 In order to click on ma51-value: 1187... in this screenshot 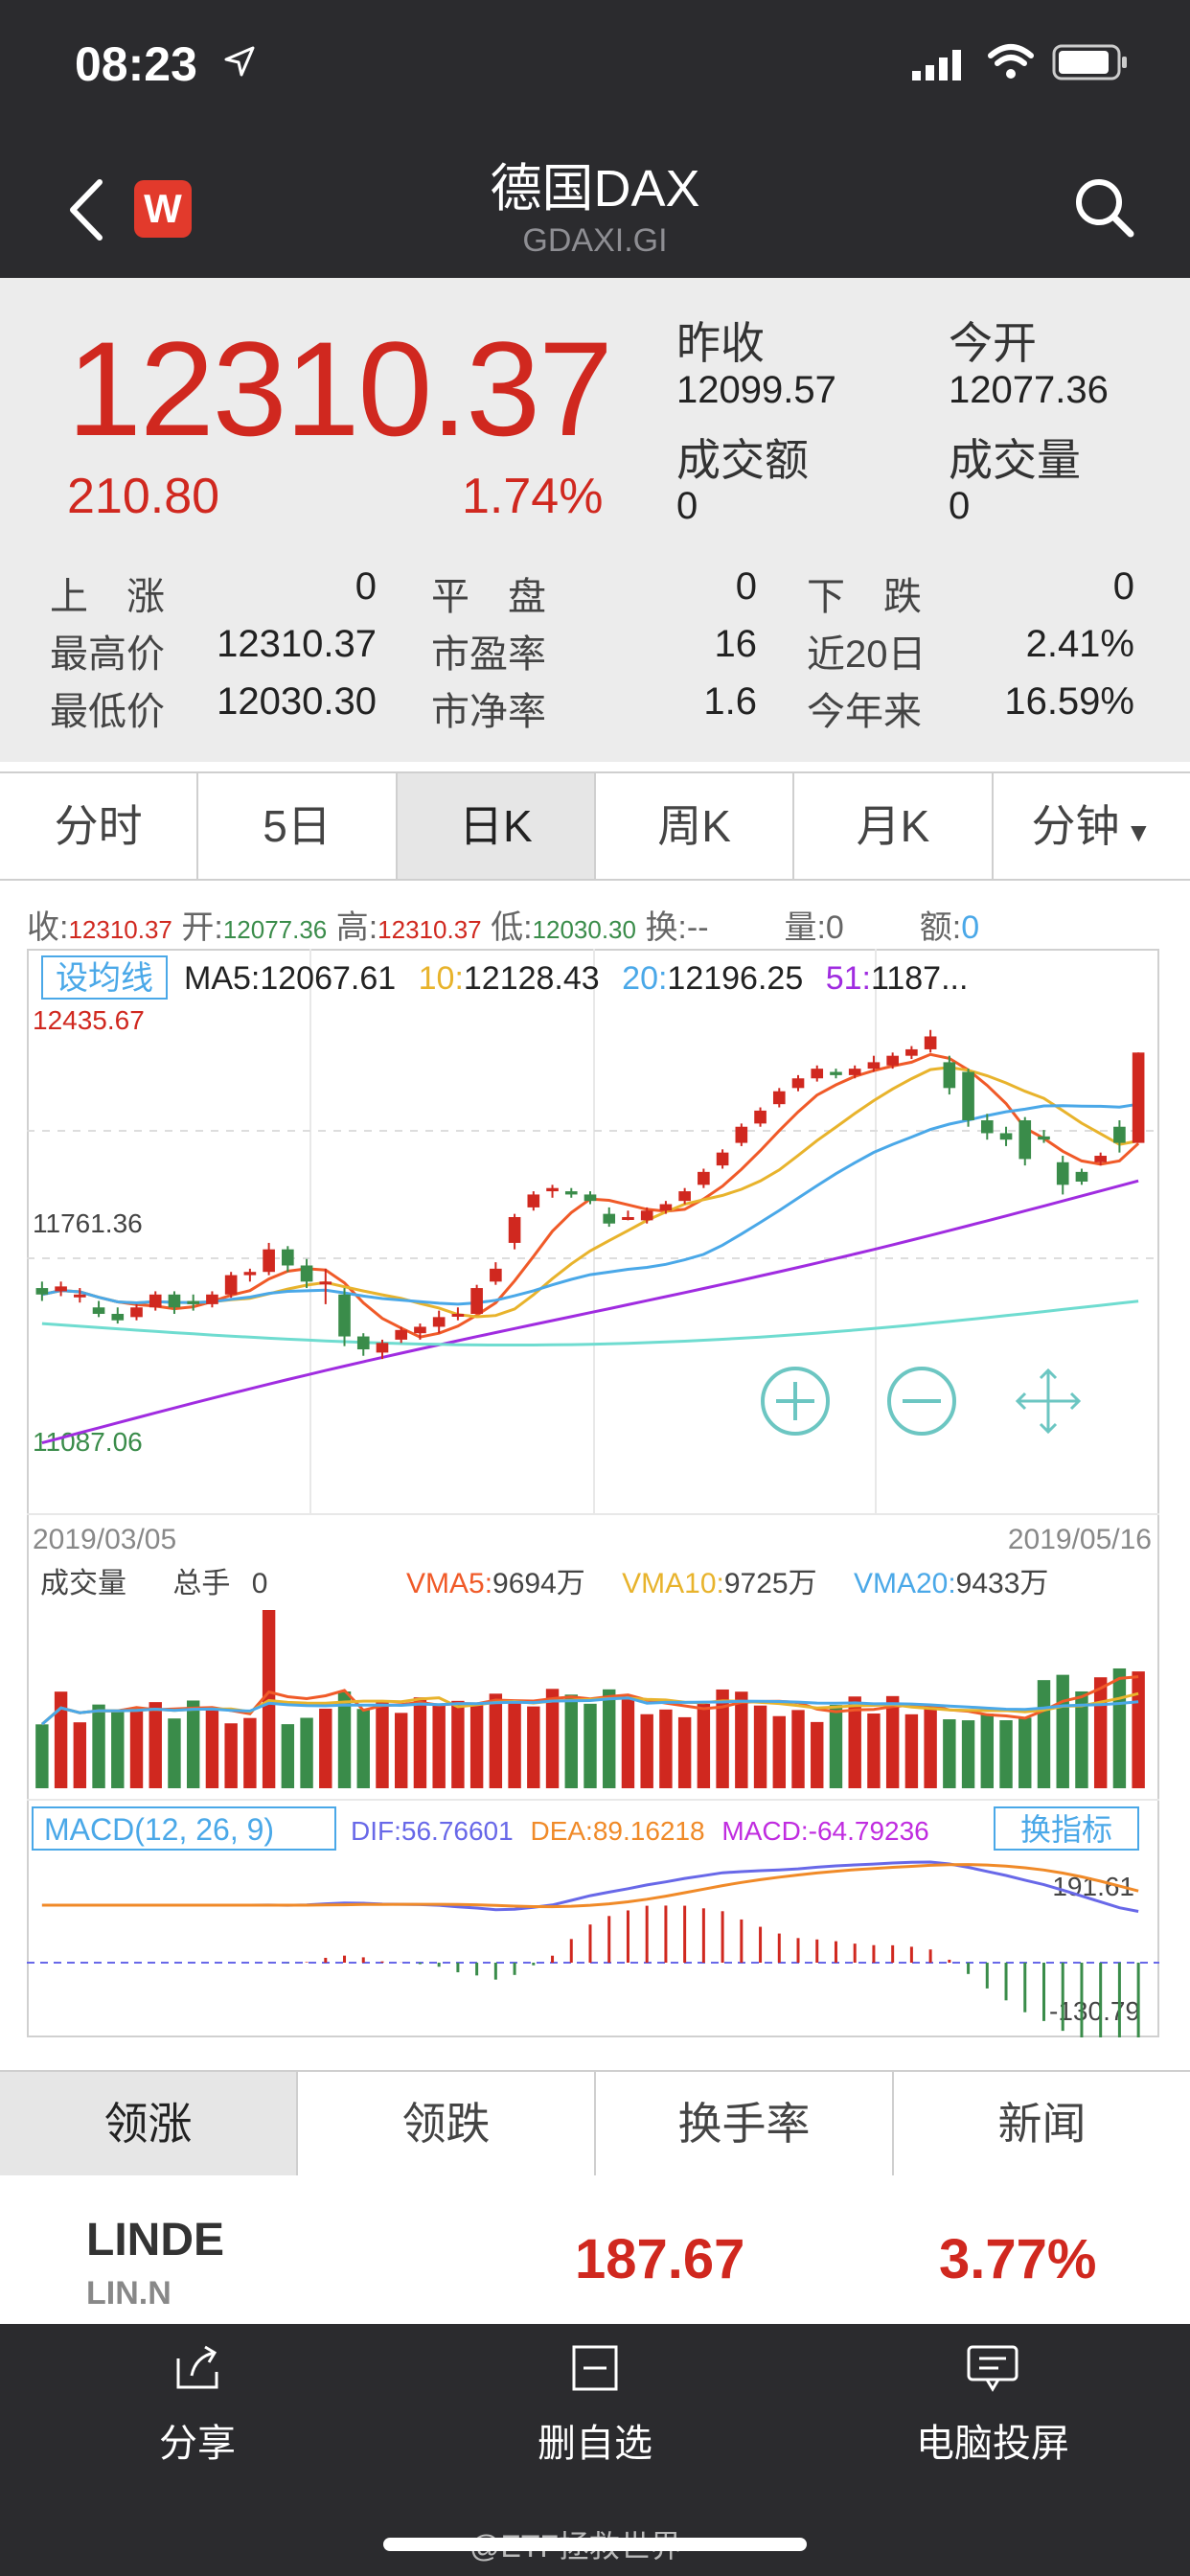, I will do `click(920, 978)`.